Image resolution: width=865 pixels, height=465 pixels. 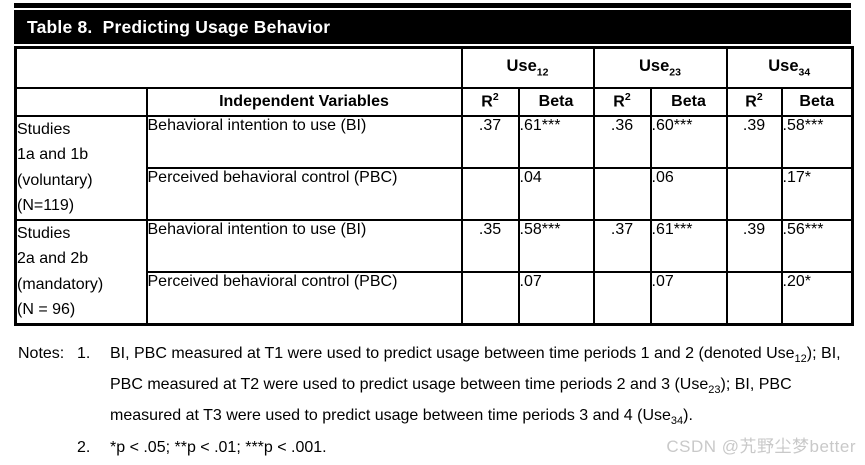 I want to click on use-group-header-row: Use12 Use23 Use34, so click(x=434, y=67).